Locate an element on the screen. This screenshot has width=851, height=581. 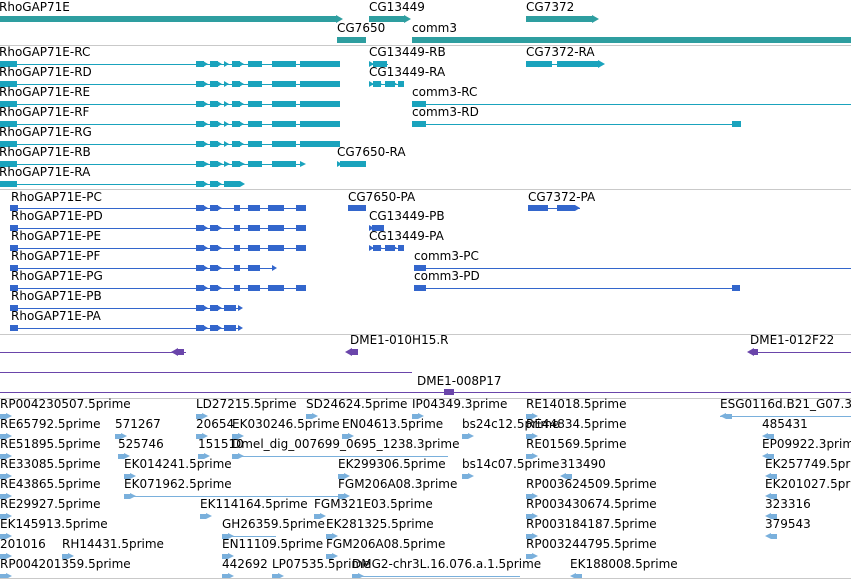
est-ek030246-5prime-label: EK030246.5prime is located at coordinates (286, 424).